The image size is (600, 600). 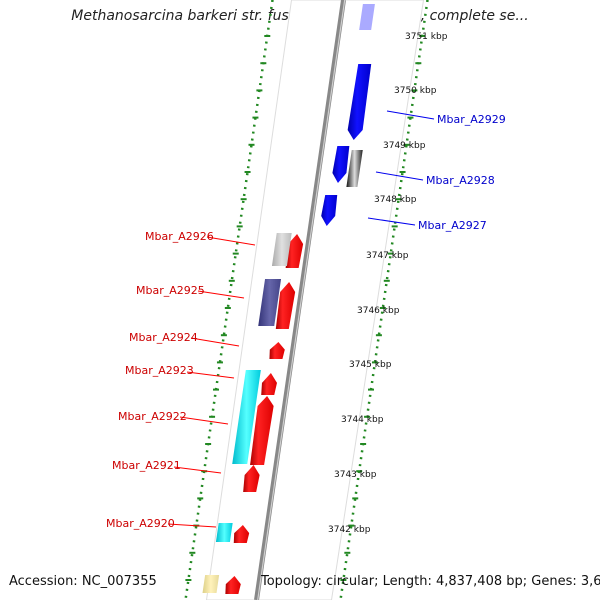 What do you see at coordinates (378, 311) in the screenshot?
I see `kbp-tick-label: 3746 kbp` at bounding box center [378, 311].